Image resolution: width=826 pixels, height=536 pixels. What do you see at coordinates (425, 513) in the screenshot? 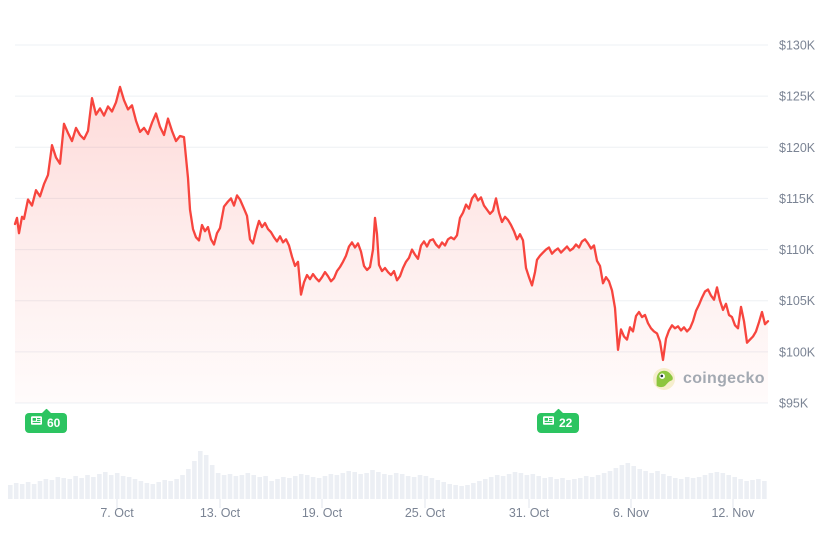
I see `x-axis-label: 25. Oct` at bounding box center [425, 513].